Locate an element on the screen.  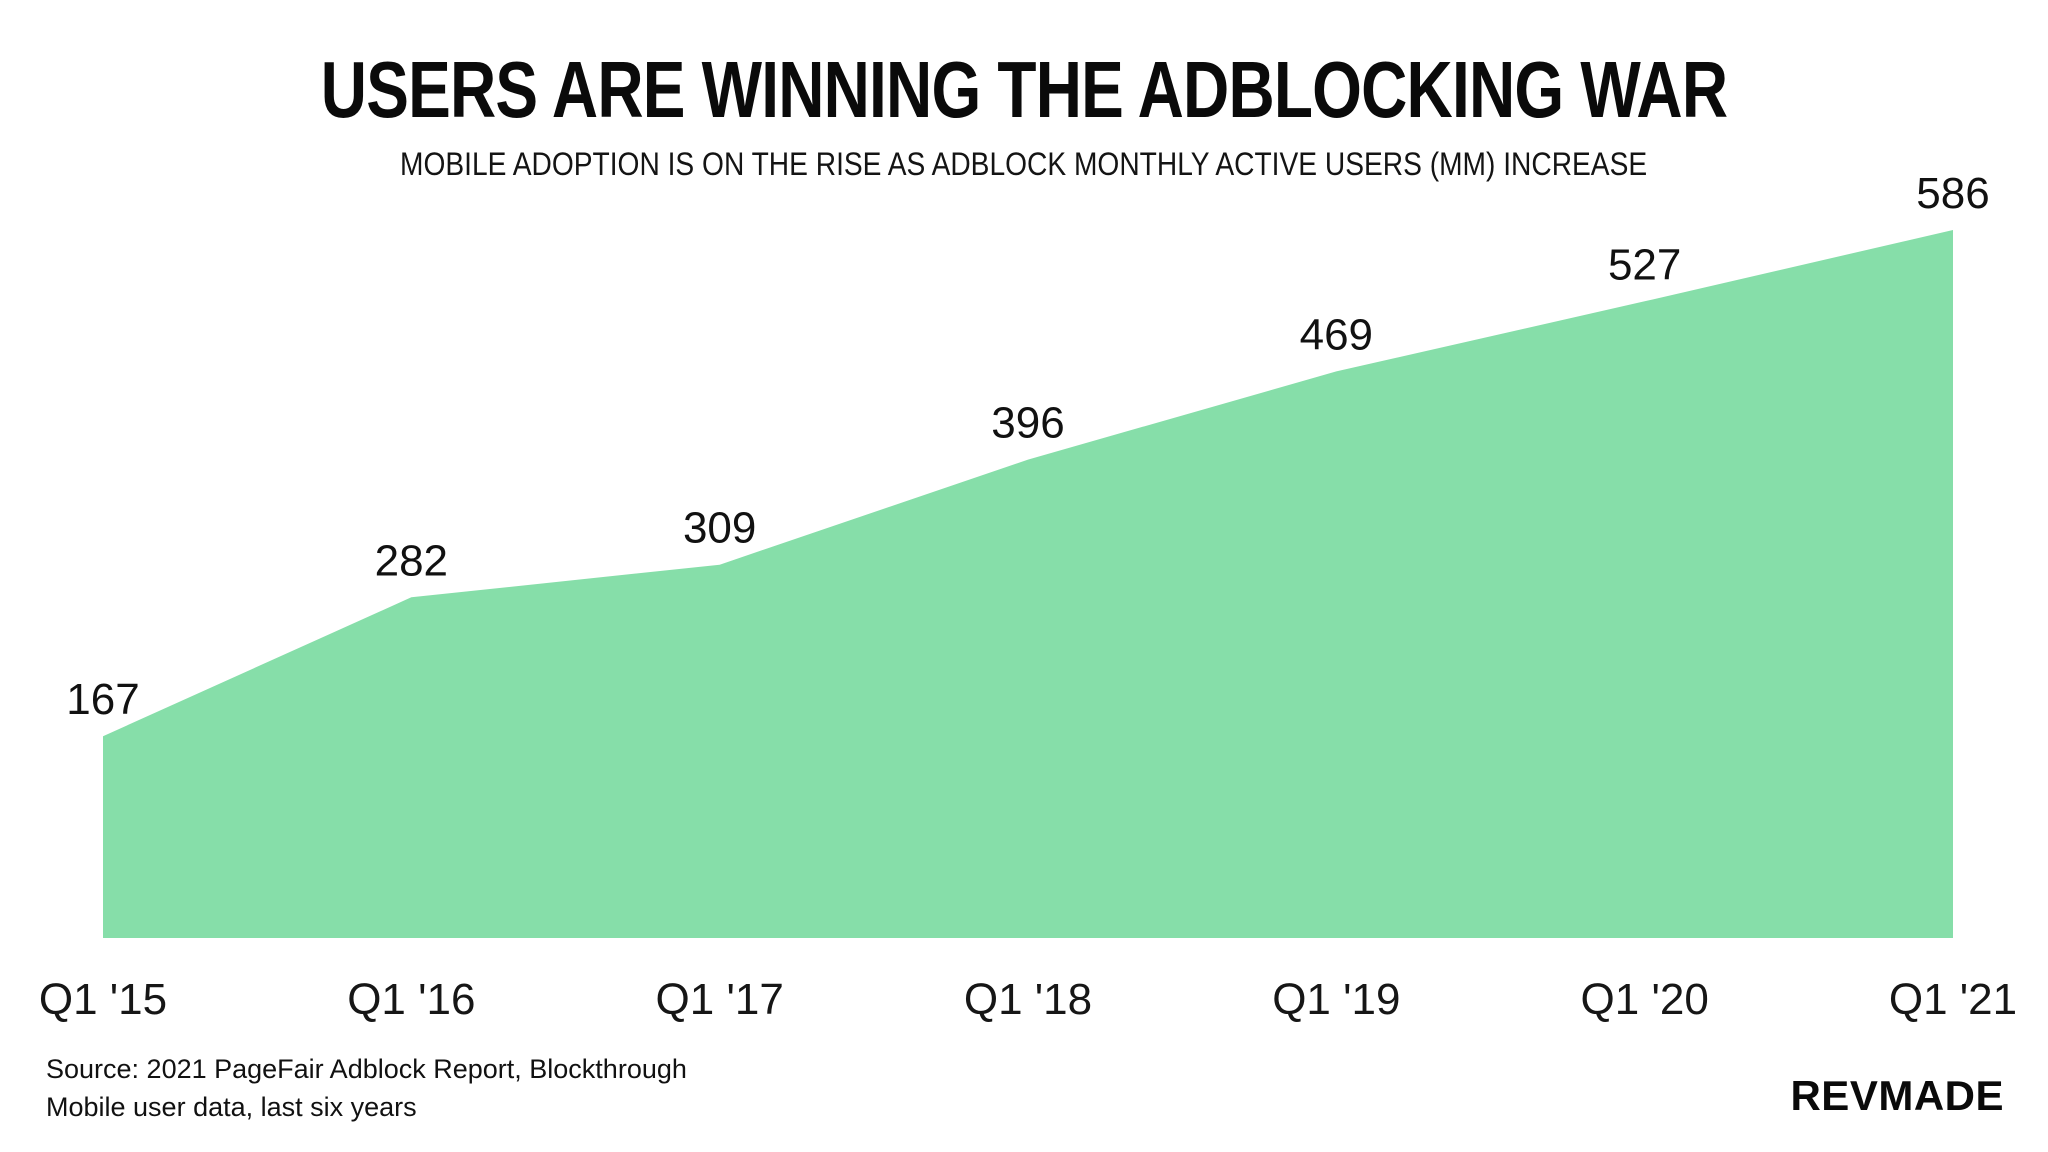
x-axis-label-4: Q1 '19 is located at coordinates (1336, 999).